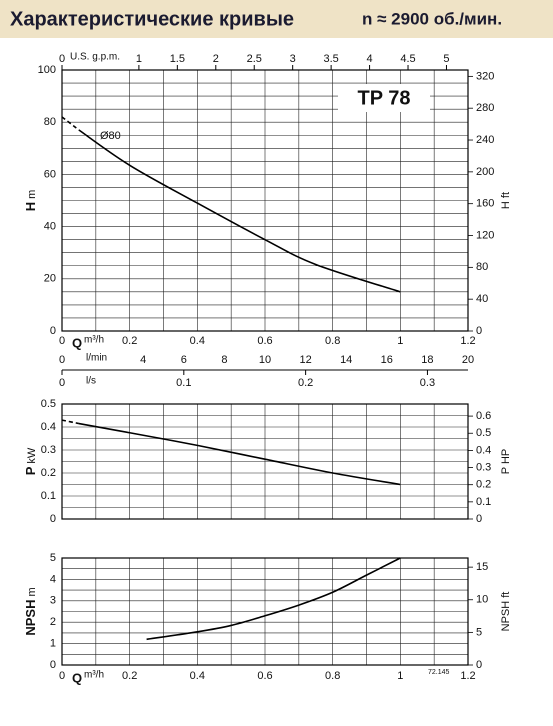 The image size is (553, 726). Describe the element at coordinates (48, 496) in the screenshot. I see `y-tick-label: 0.1` at that location.